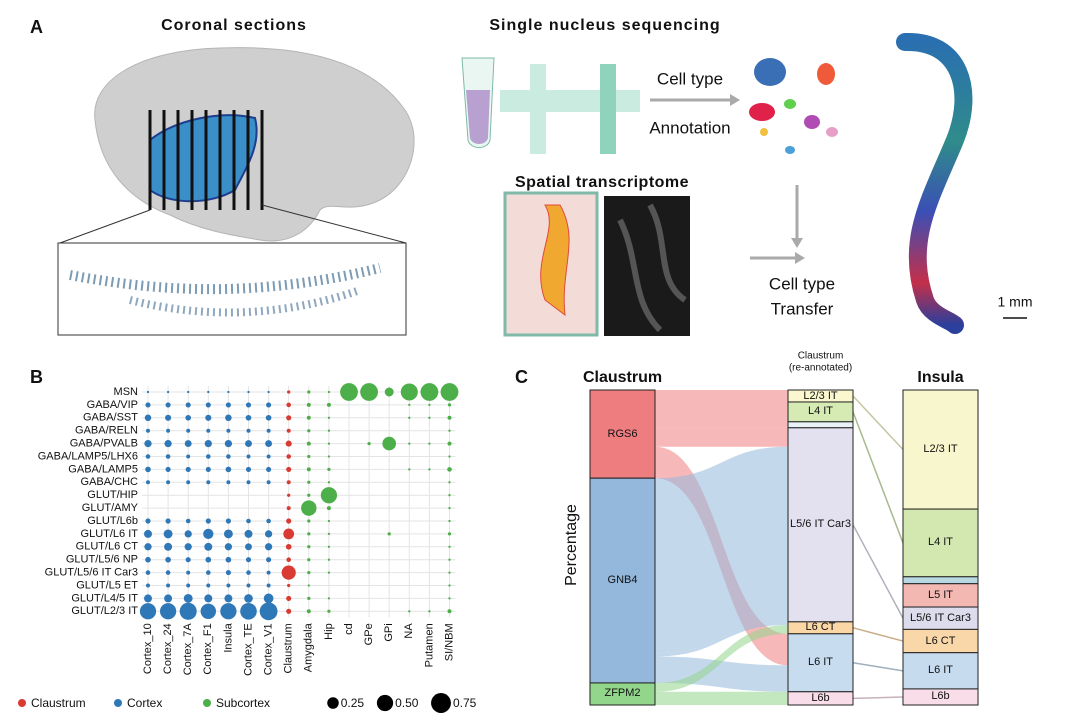  I want to click on row-label: GLUT/L5/6 NP, so click(102, 560).